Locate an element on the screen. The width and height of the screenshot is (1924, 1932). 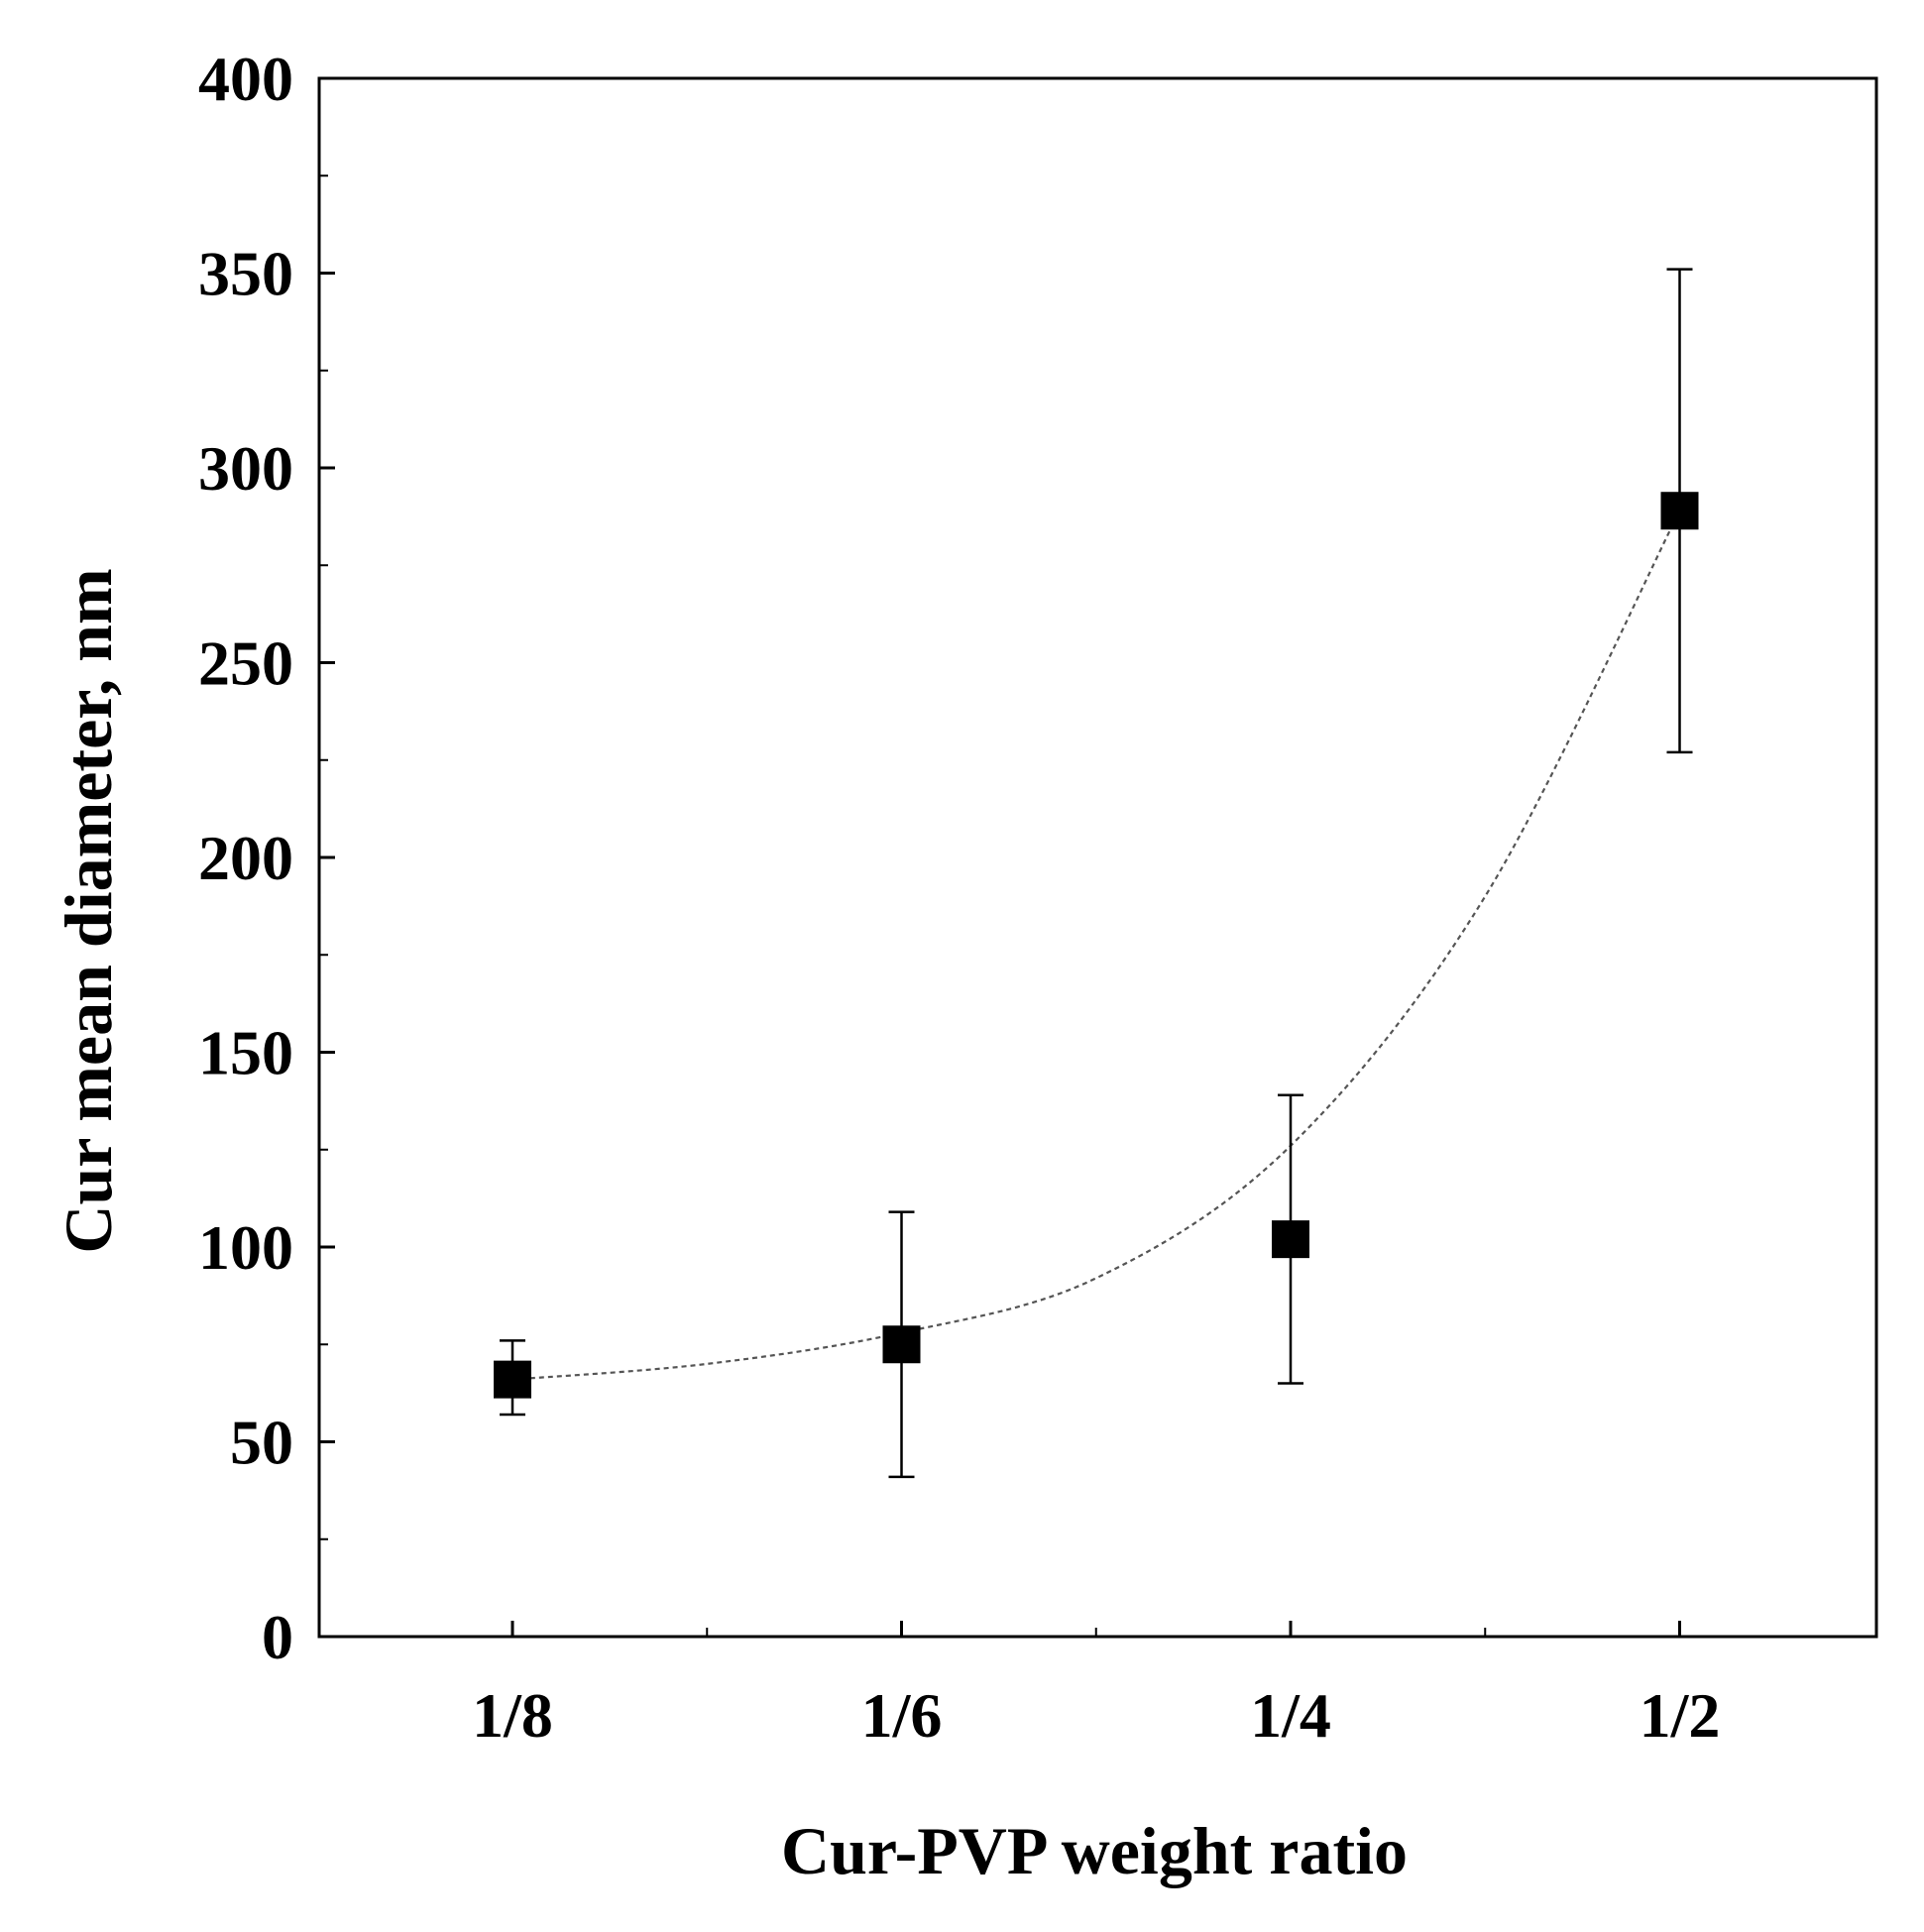
y-tick-label: 50 is located at coordinates (261, 1443).